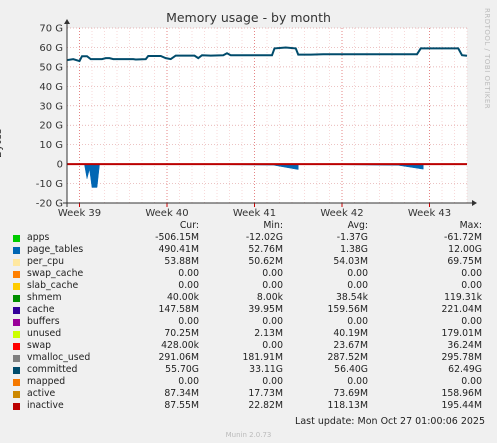  What do you see at coordinates (390, 421) in the screenshot?
I see `last-update: Last update: Mon Oct 27 01:00:06 2025` at bounding box center [390, 421].